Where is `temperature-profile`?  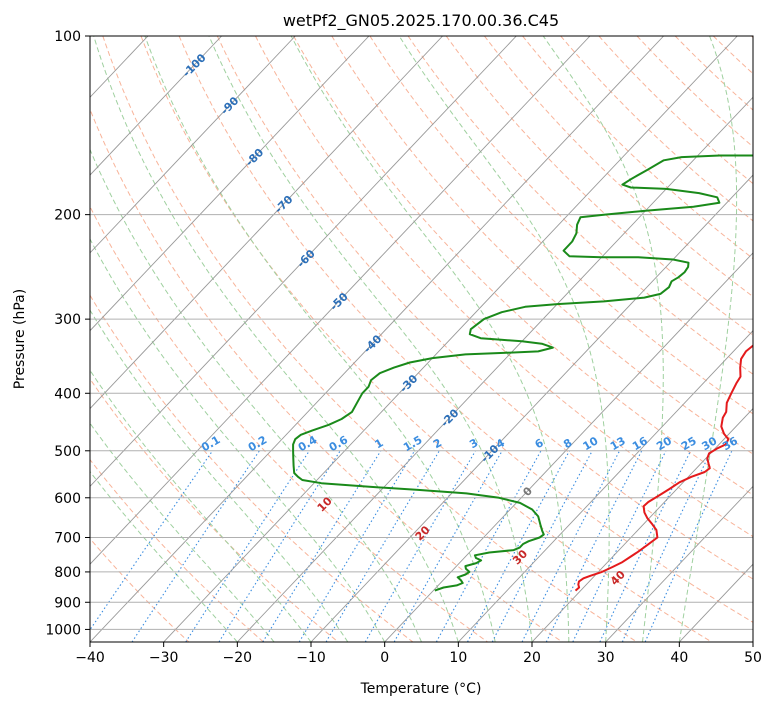 temperature-profile is located at coordinates (663, 468).